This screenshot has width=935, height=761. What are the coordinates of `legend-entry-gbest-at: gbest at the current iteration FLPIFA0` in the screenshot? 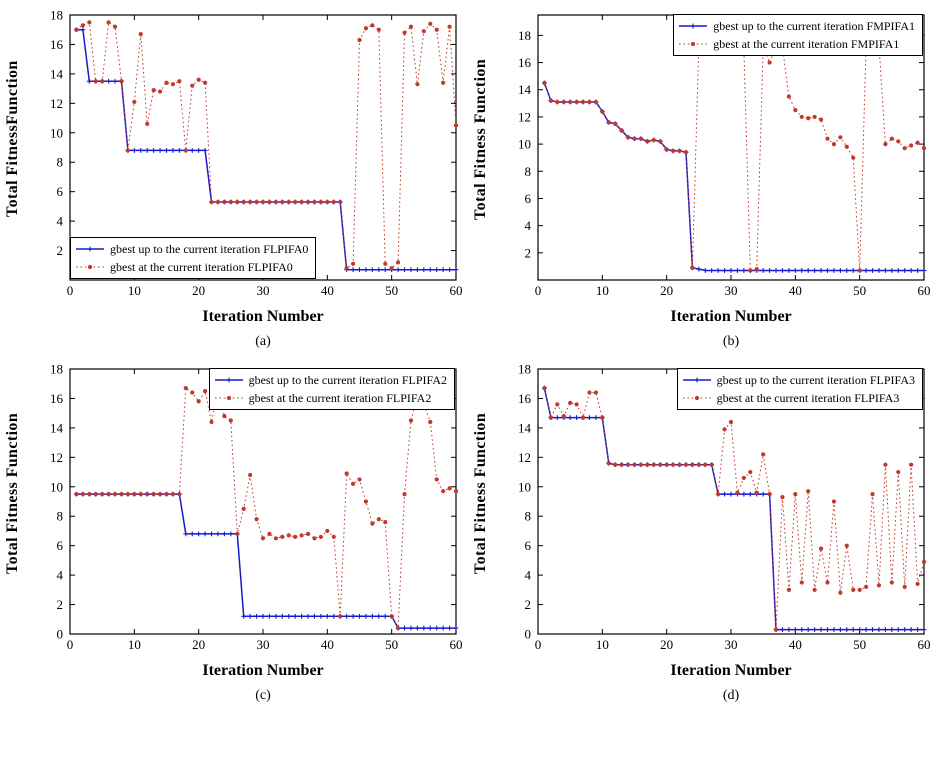 It's located at (191, 267).